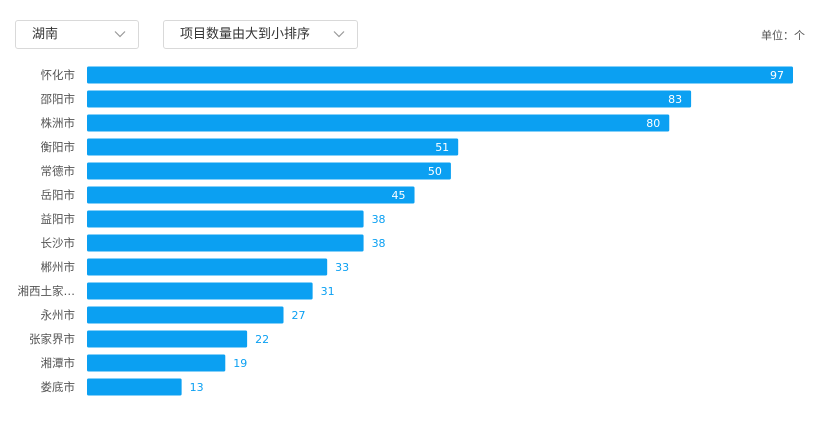 The image size is (815, 436). I want to click on category-label: 张家界市, so click(52, 339).